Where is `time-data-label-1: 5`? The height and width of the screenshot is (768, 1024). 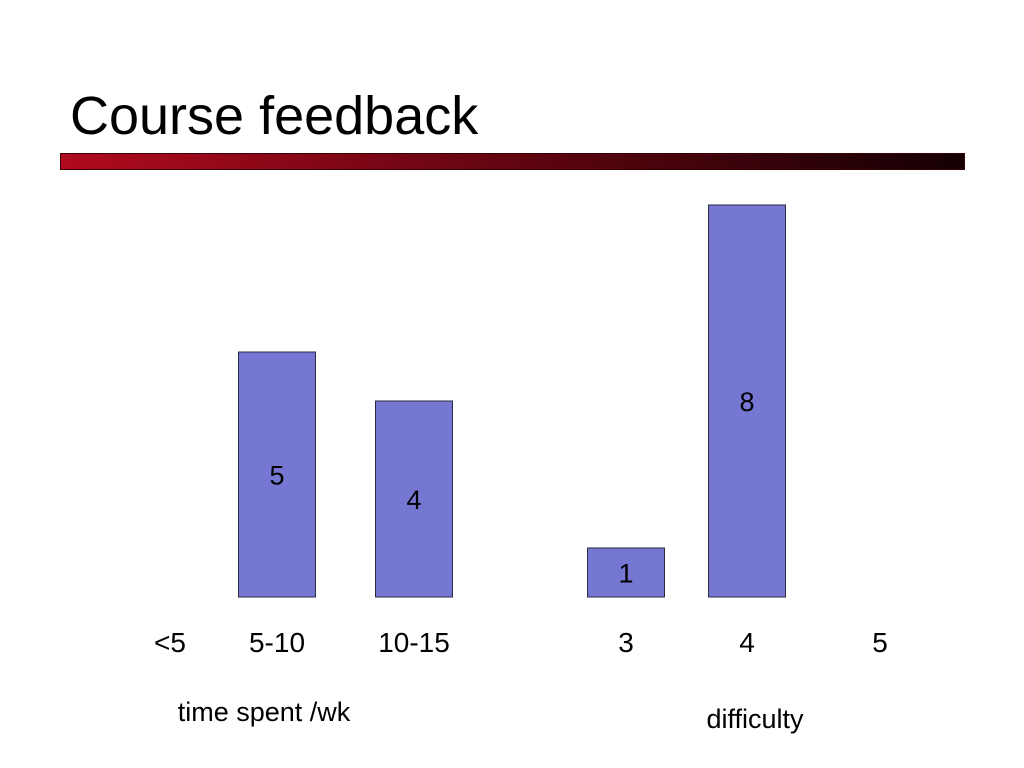 time-data-label-1: 5 is located at coordinates (276, 476).